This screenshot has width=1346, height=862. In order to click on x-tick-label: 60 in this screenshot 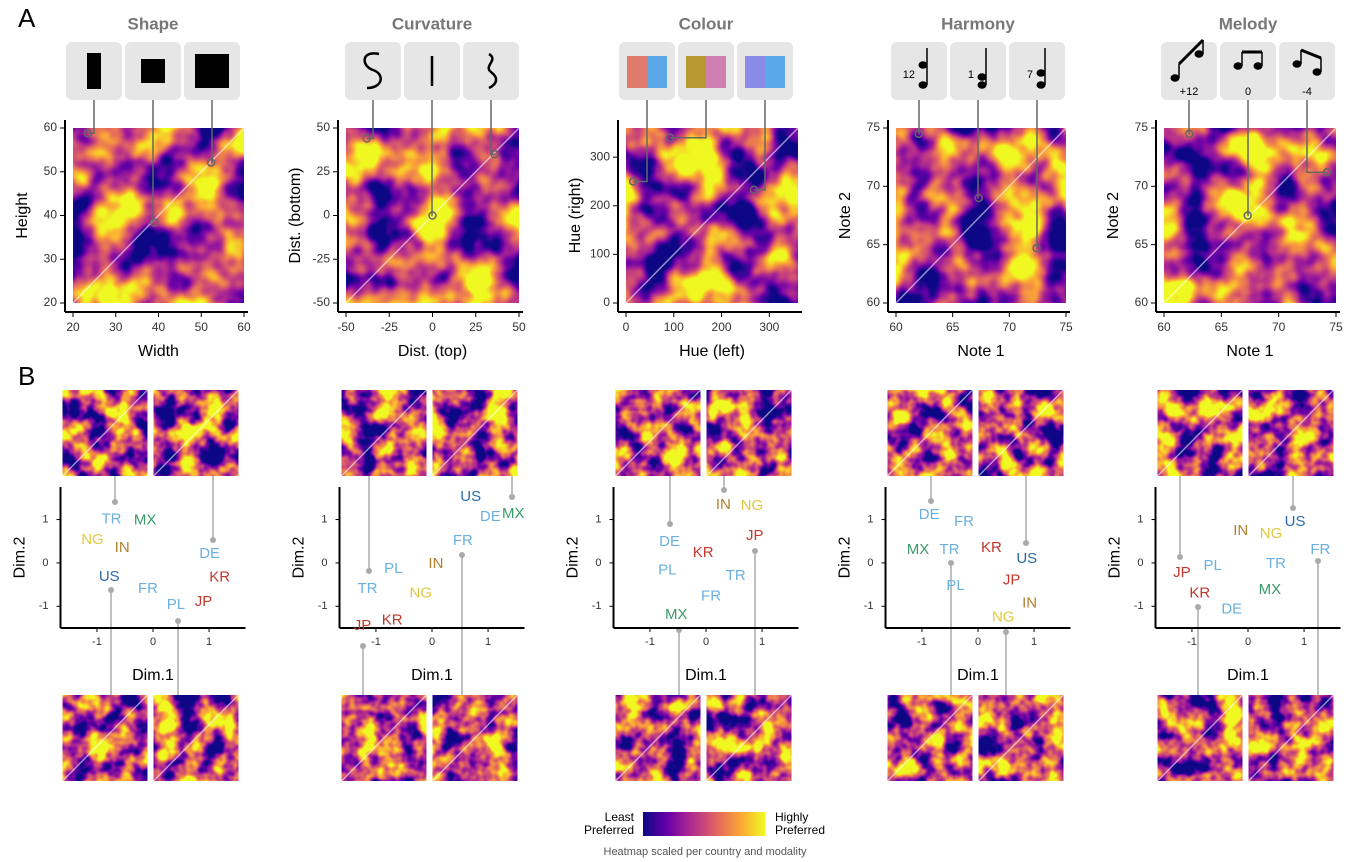, I will do `click(1164, 327)`.